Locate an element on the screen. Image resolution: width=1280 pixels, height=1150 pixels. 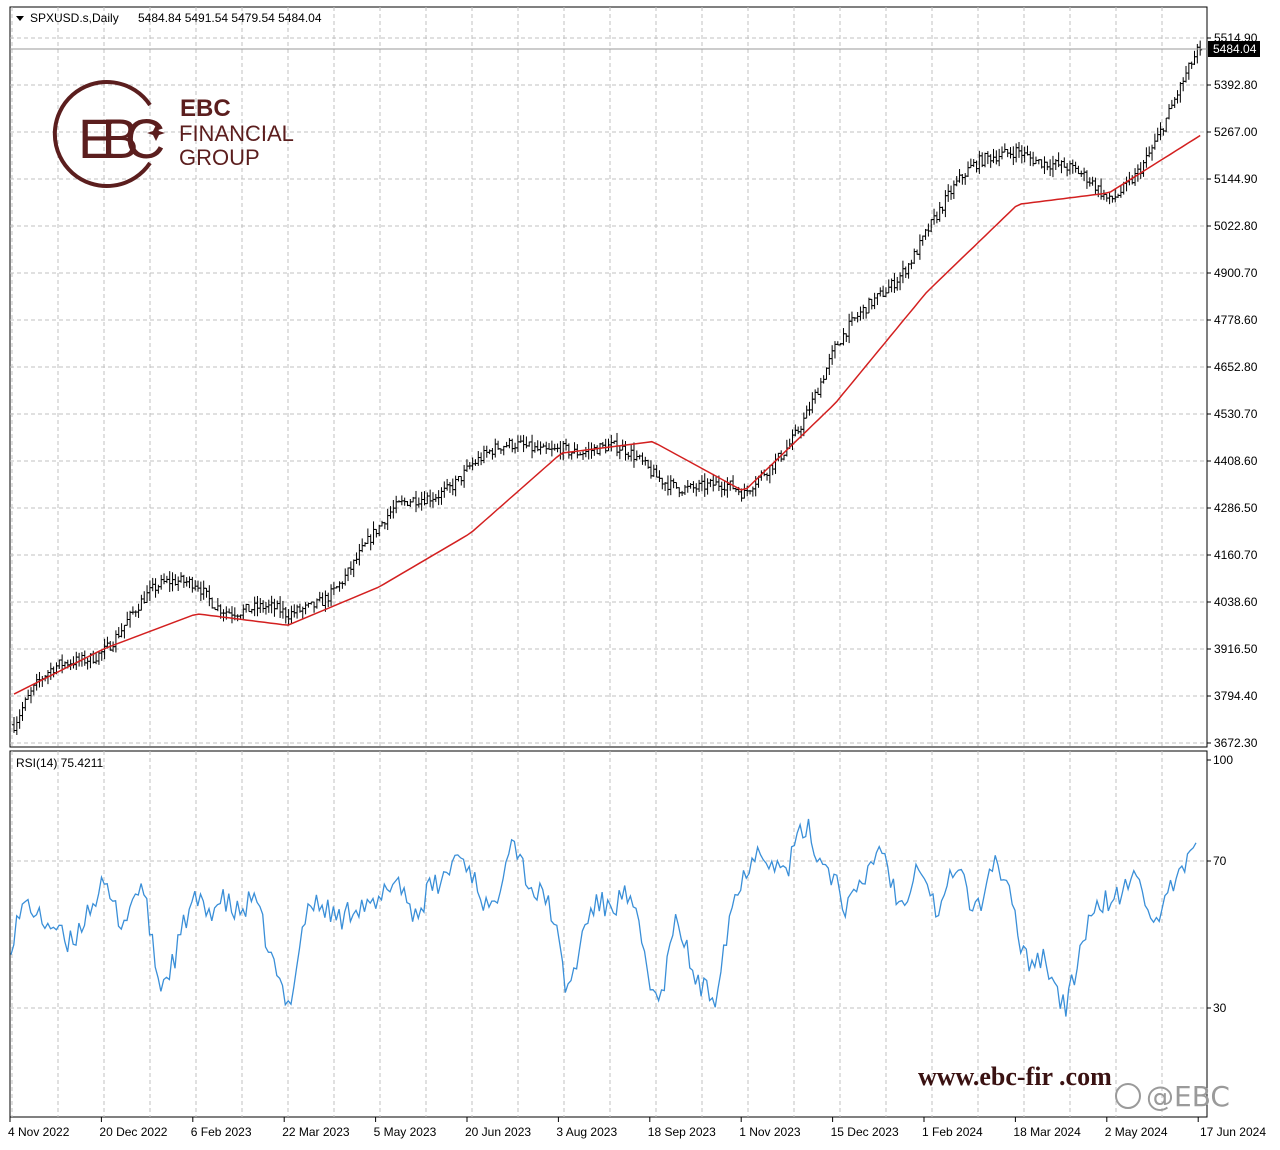
logo-star-icon is located at coordinates (156, 133).